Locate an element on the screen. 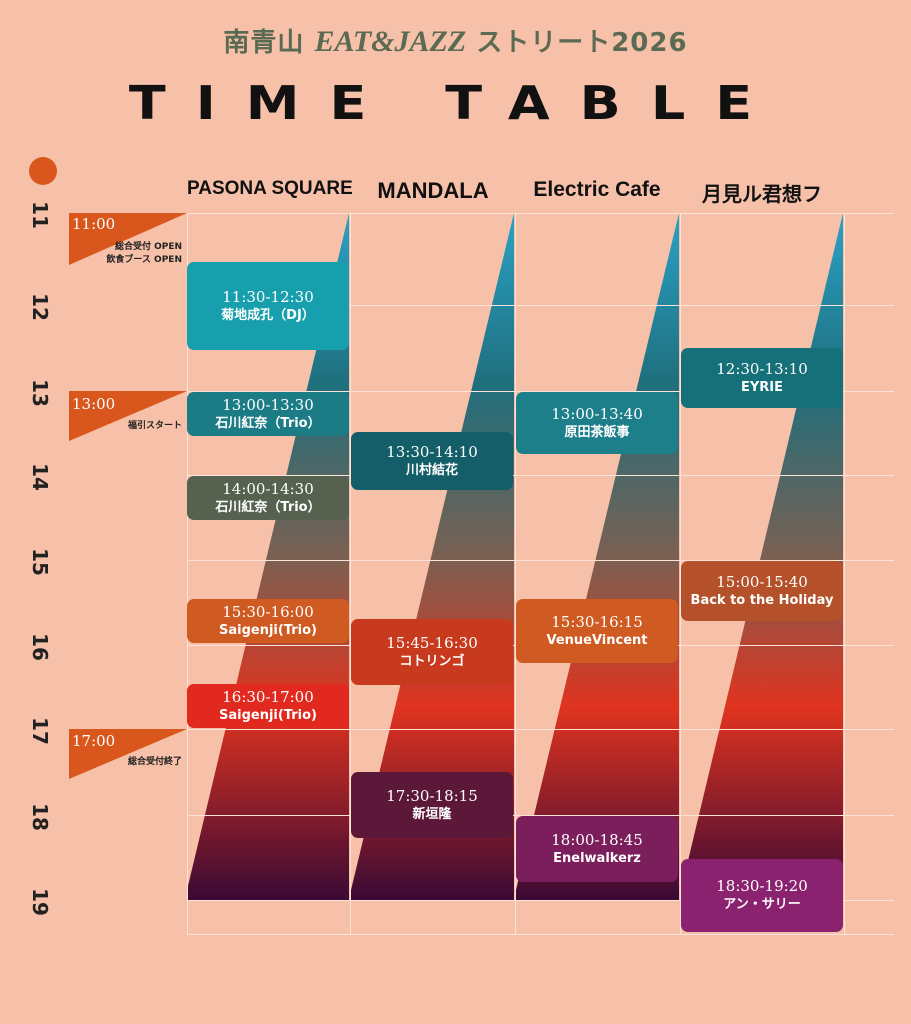 This screenshot has height=1024, width=911. hour-label-19: 19 is located at coordinates (40, 902).